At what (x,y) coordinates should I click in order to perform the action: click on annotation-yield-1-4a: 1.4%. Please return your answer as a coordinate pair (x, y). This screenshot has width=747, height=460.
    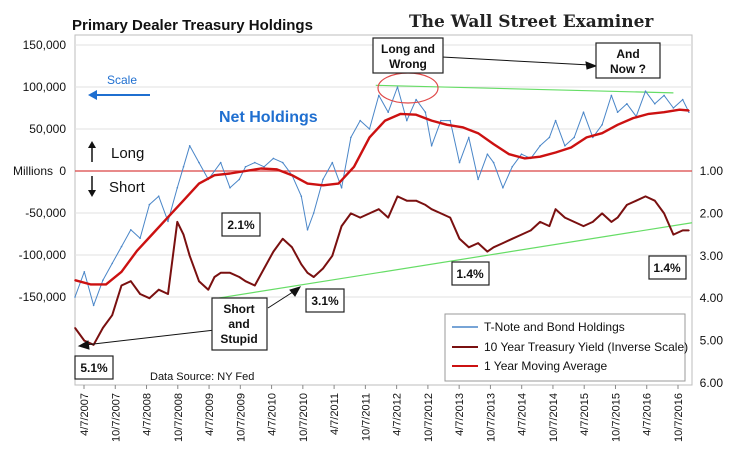
    Looking at the image, I should click on (470, 273).